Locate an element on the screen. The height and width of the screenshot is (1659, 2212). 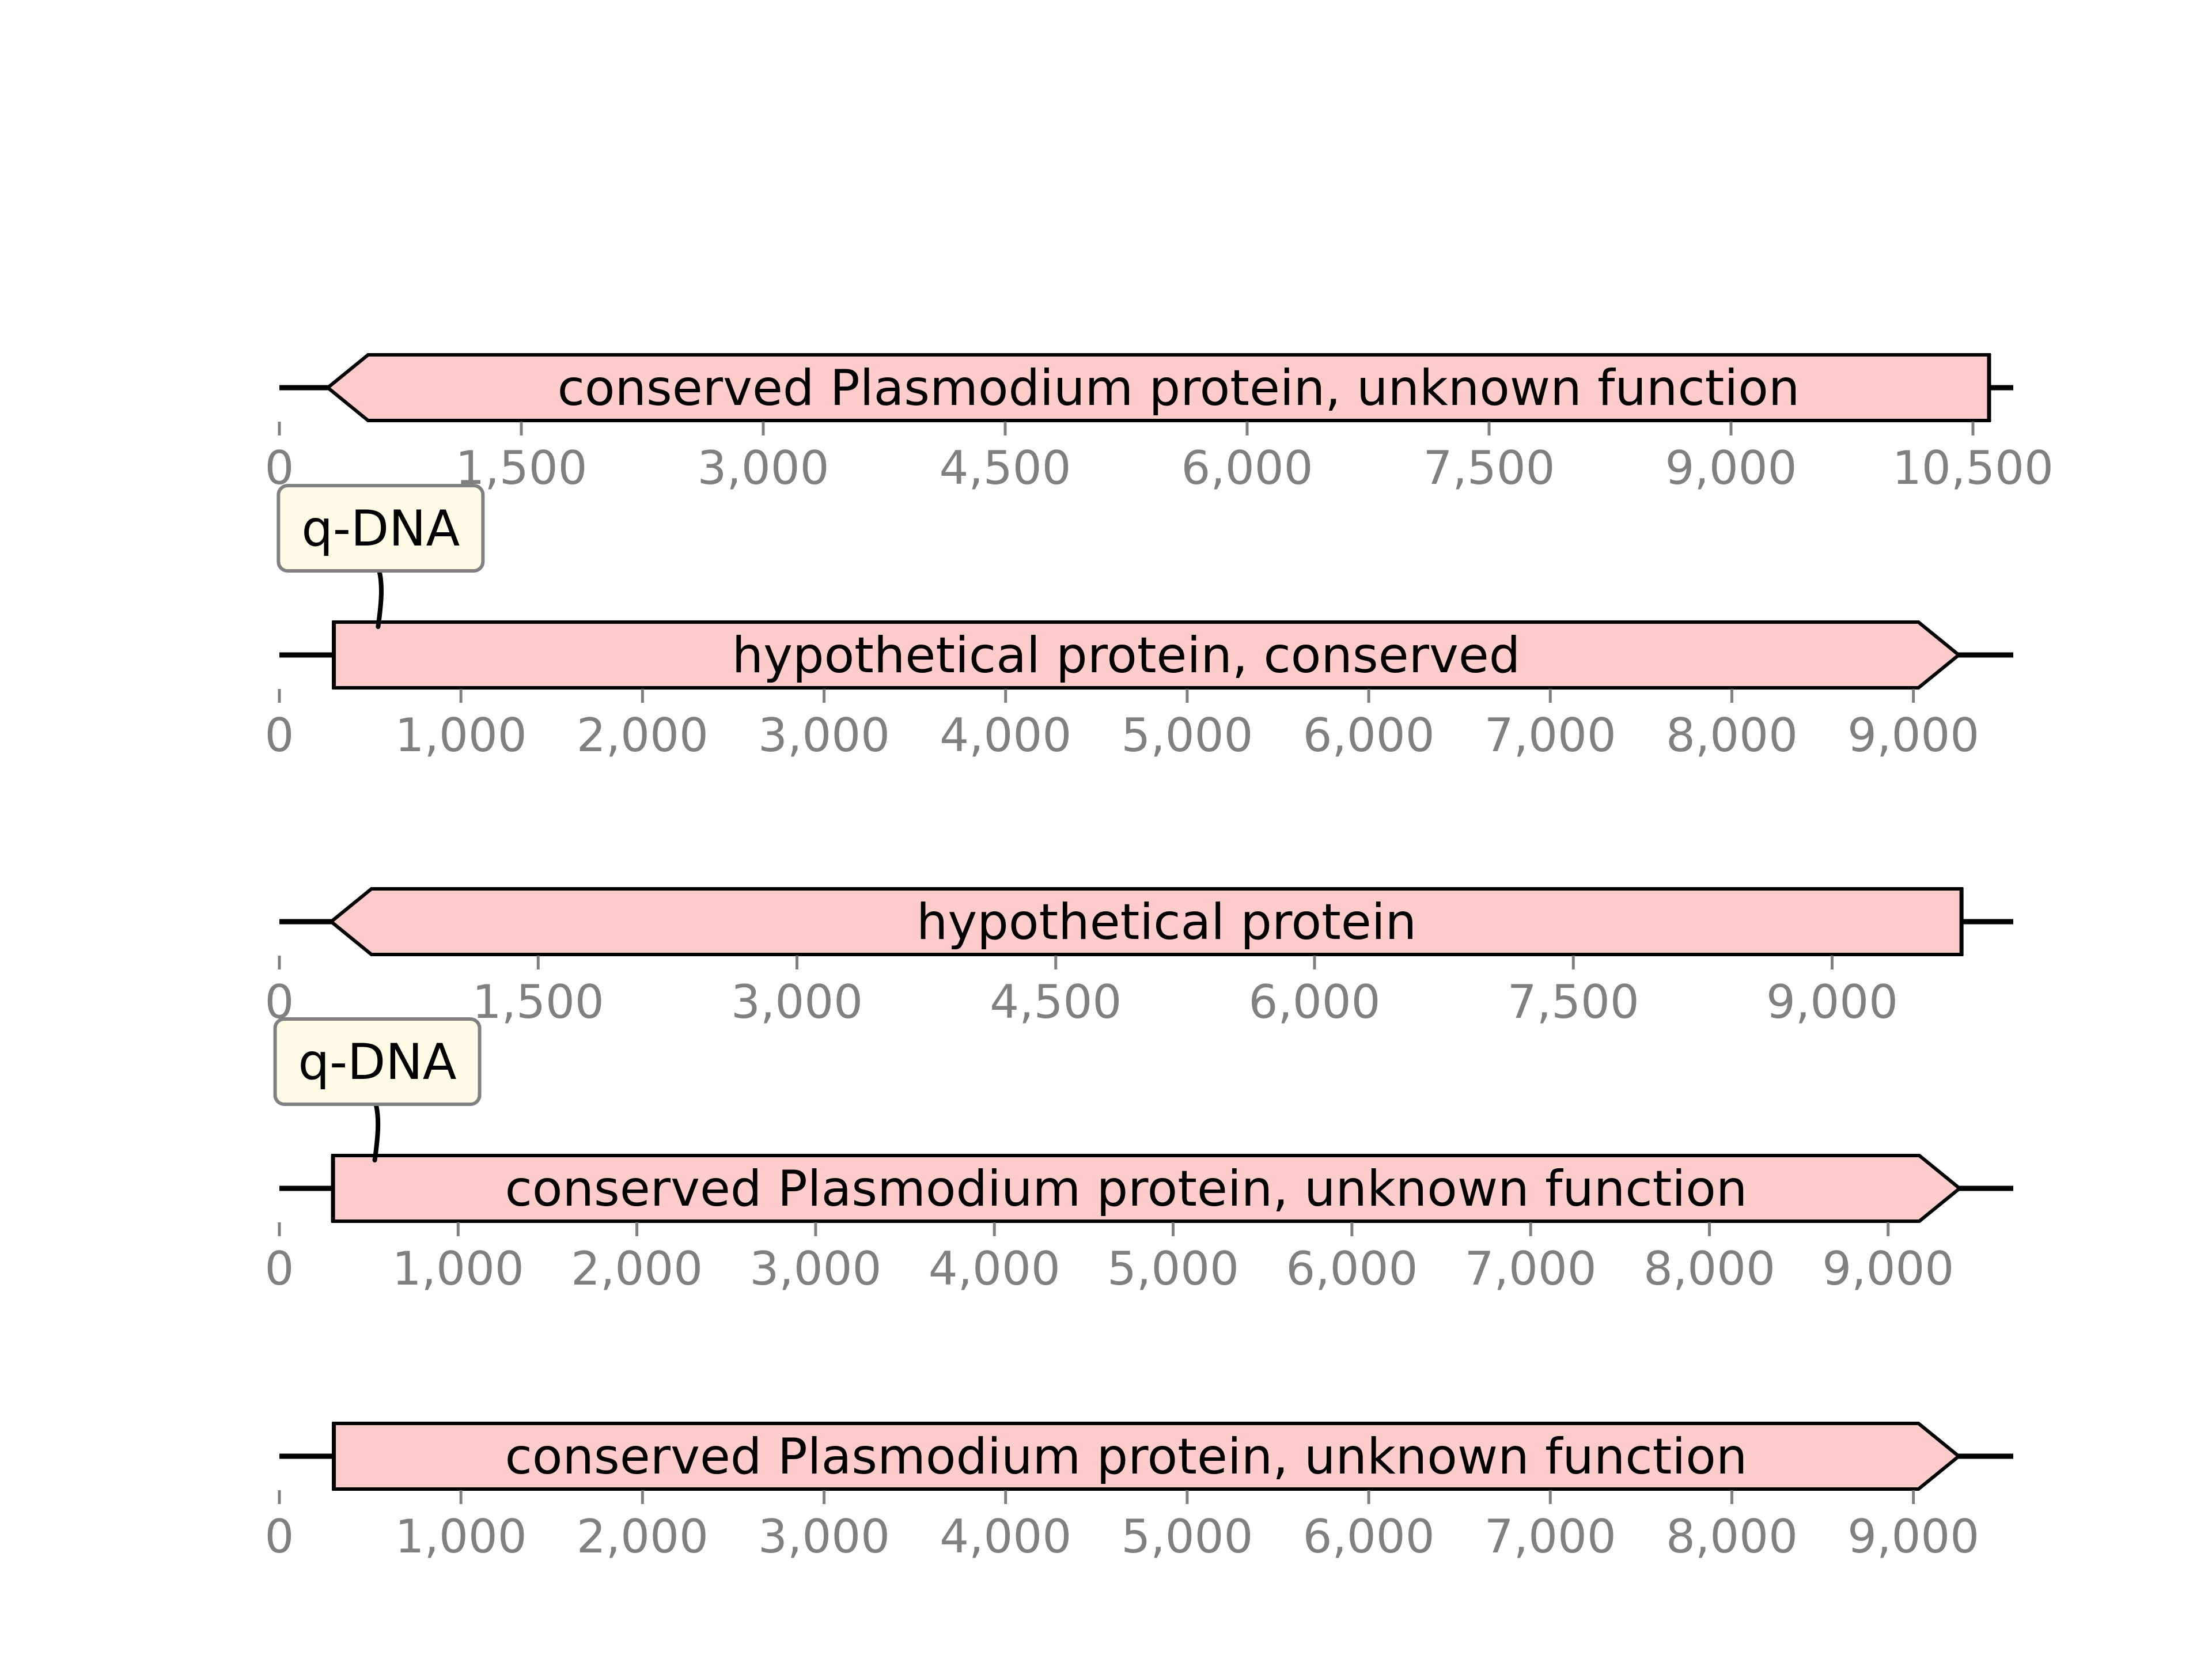
gene-feature-label: hypothetical protein, conserved is located at coordinates (1126, 655).